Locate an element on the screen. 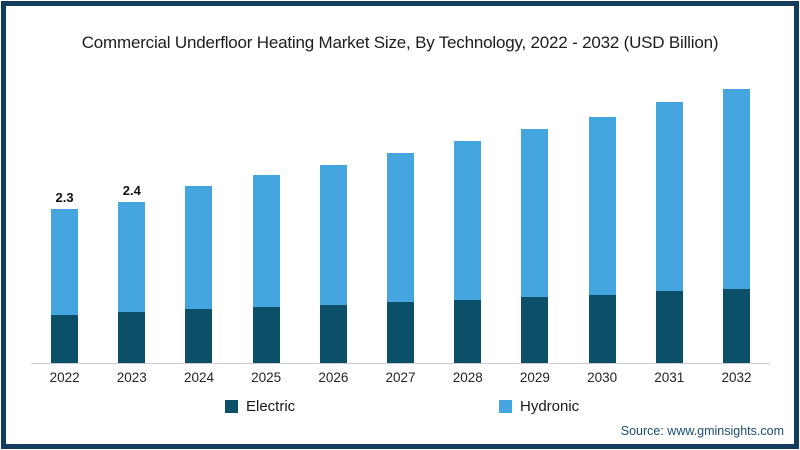 This screenshot has height=450, width=800. x-axis-label-2026: 2026 is located at coordinates (333, 377).